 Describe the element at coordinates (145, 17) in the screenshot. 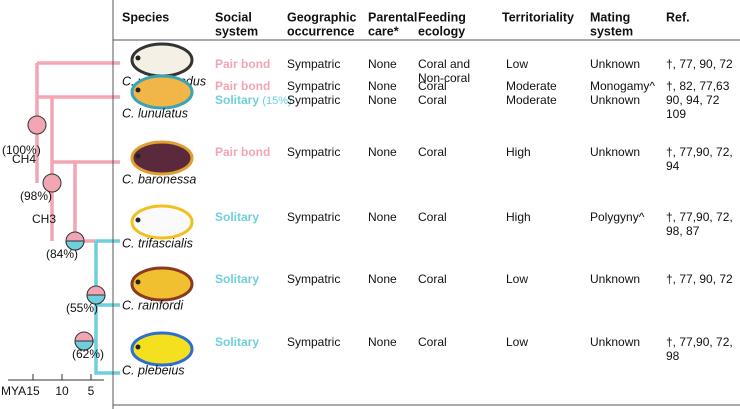

I see `column-header: Species` at that location.